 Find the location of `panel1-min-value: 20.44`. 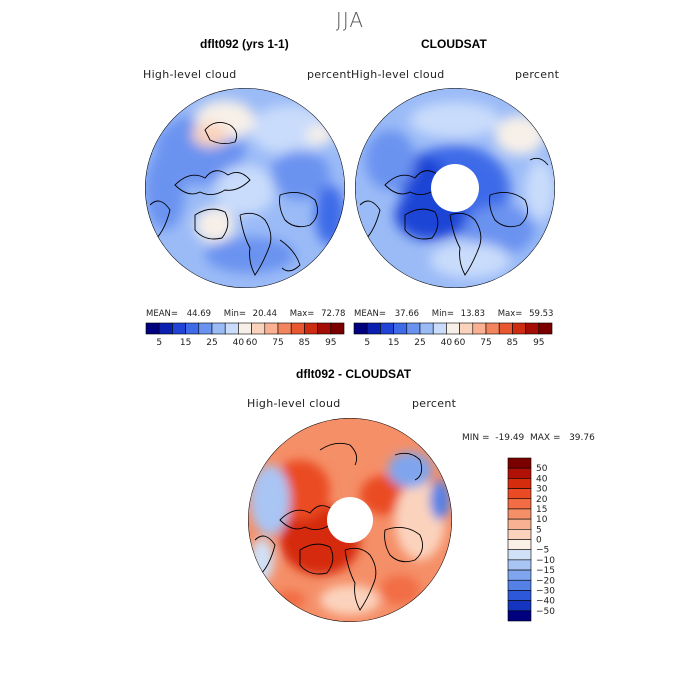

panel1-min-value: 20.44 is located at coordinates (265, 314).